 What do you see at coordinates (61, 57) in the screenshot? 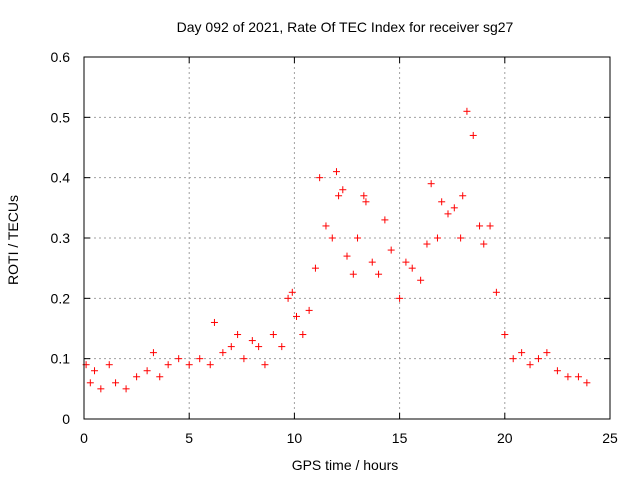
I see `y-tick-label: 0.6` at bounding box center [61, 57].